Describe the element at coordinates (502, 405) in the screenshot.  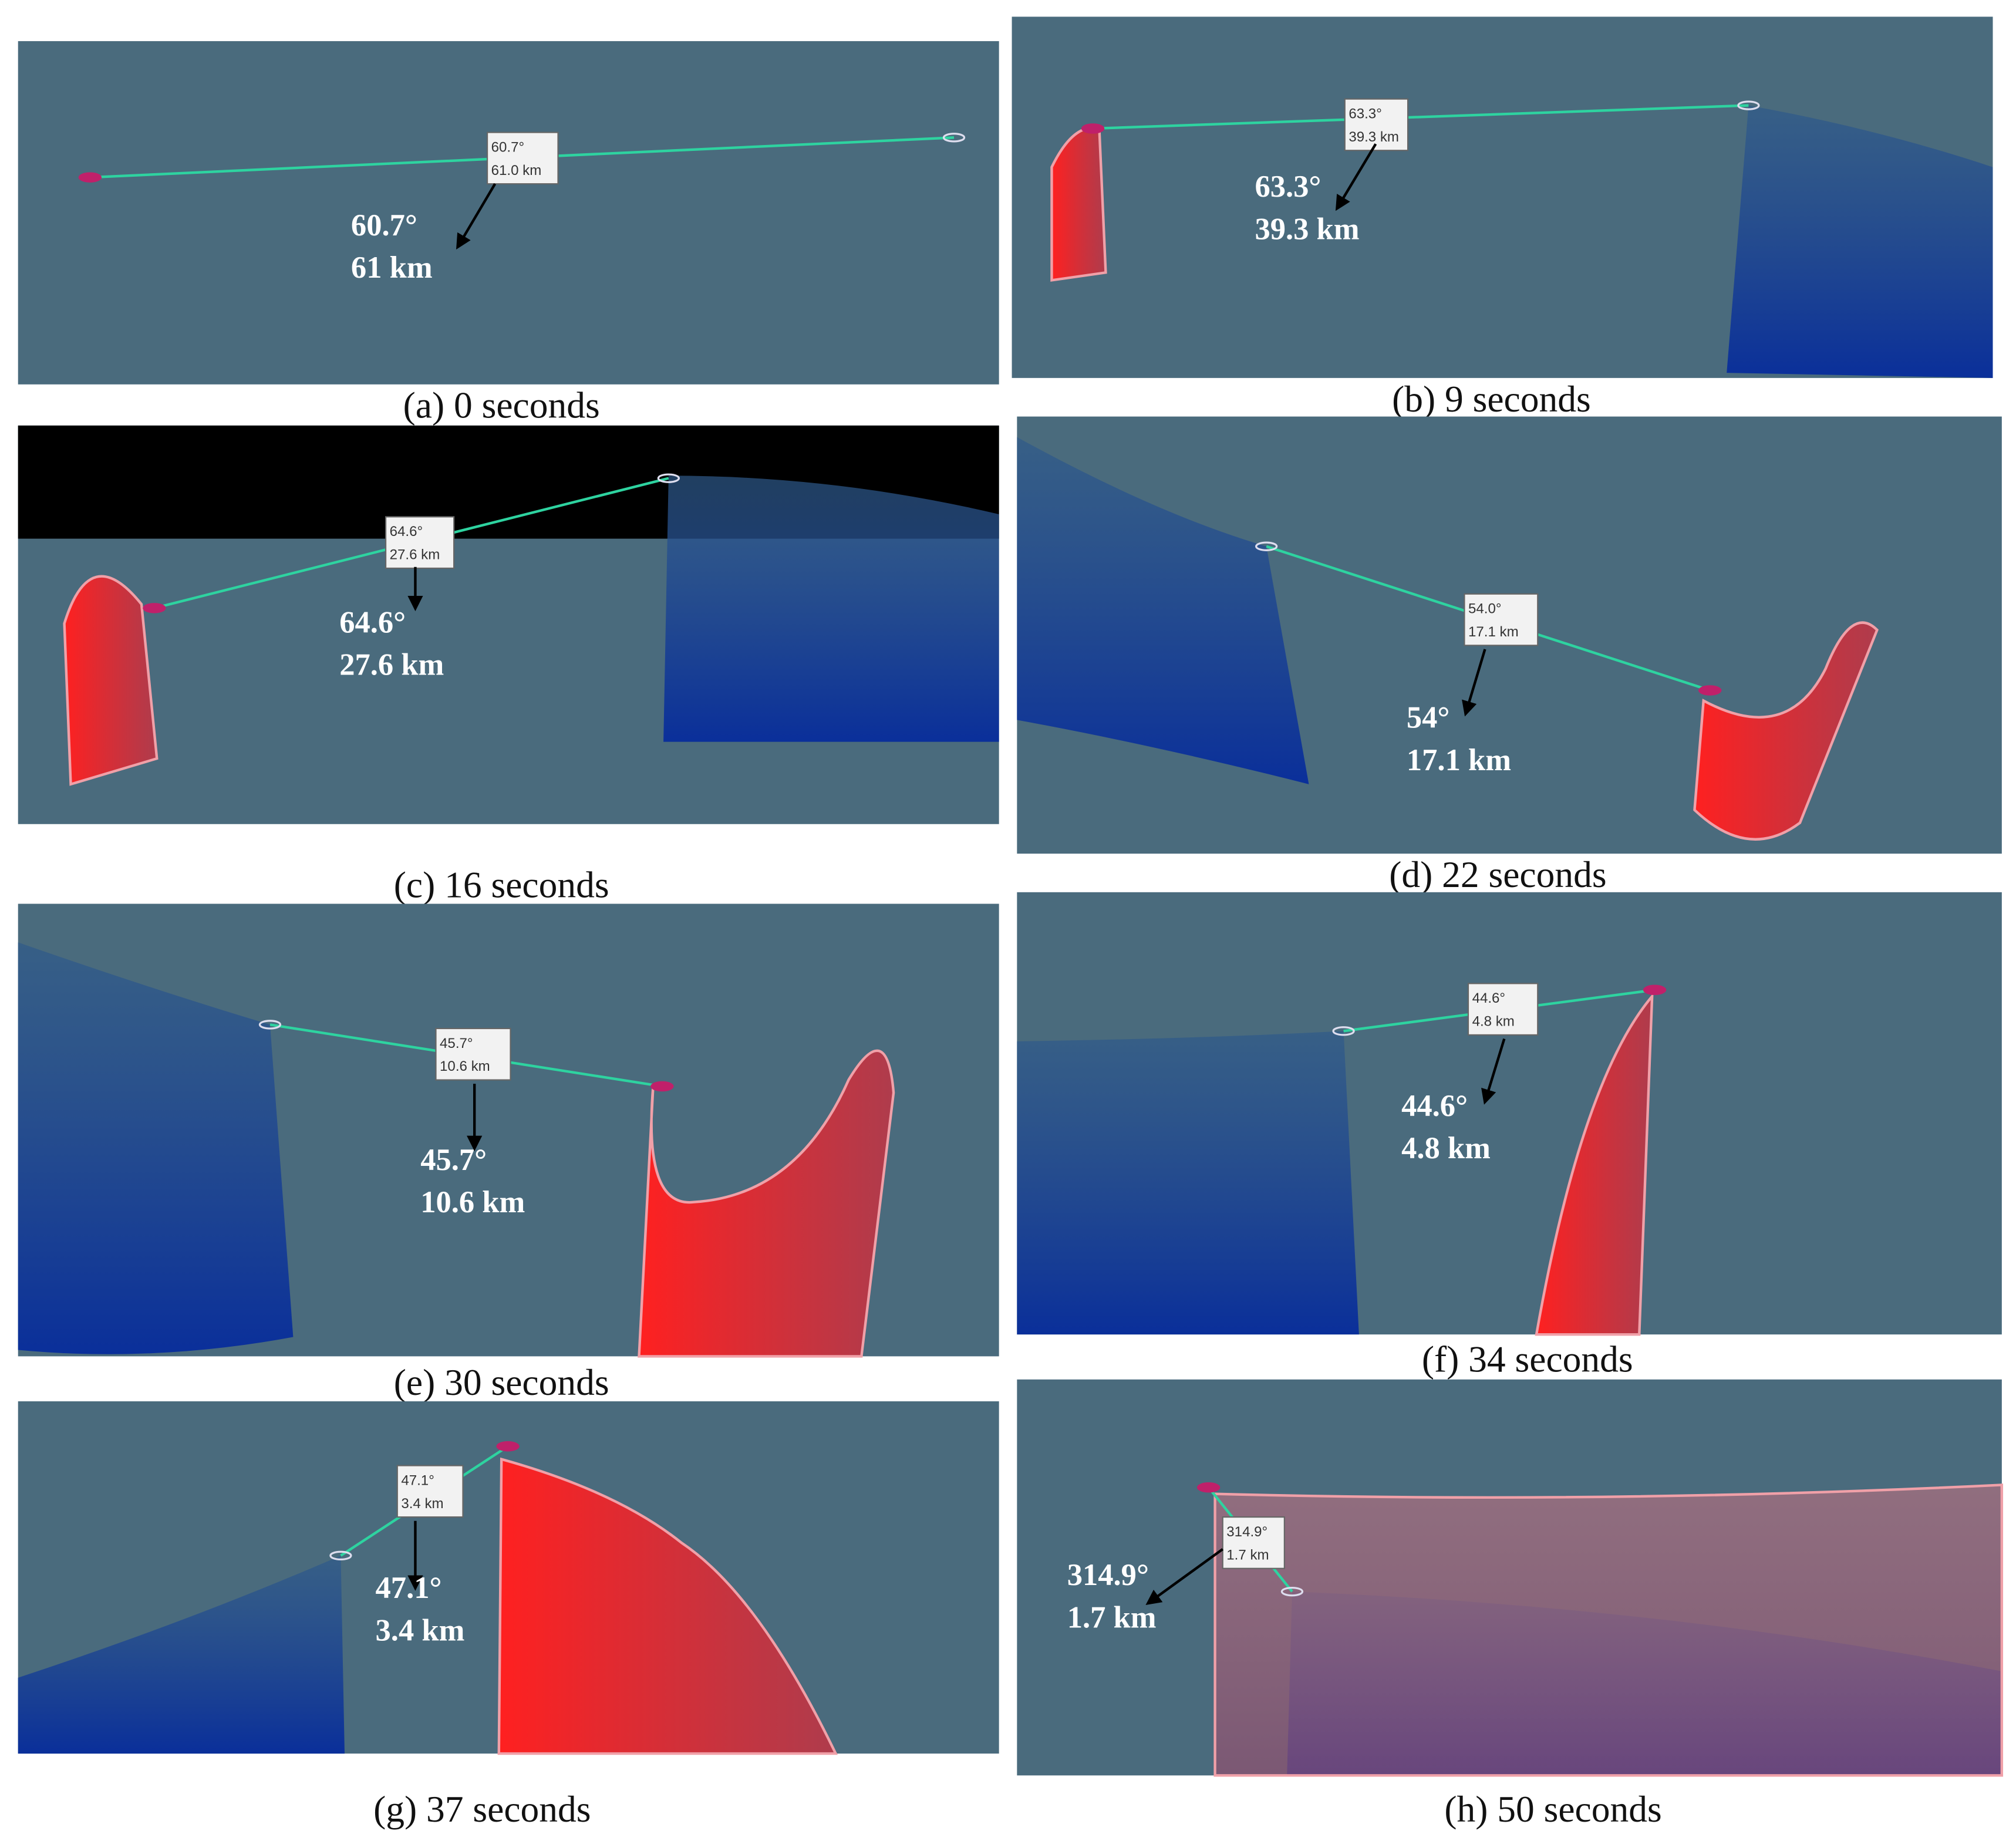
I see `caption: (a) 0 seconds` at that location.